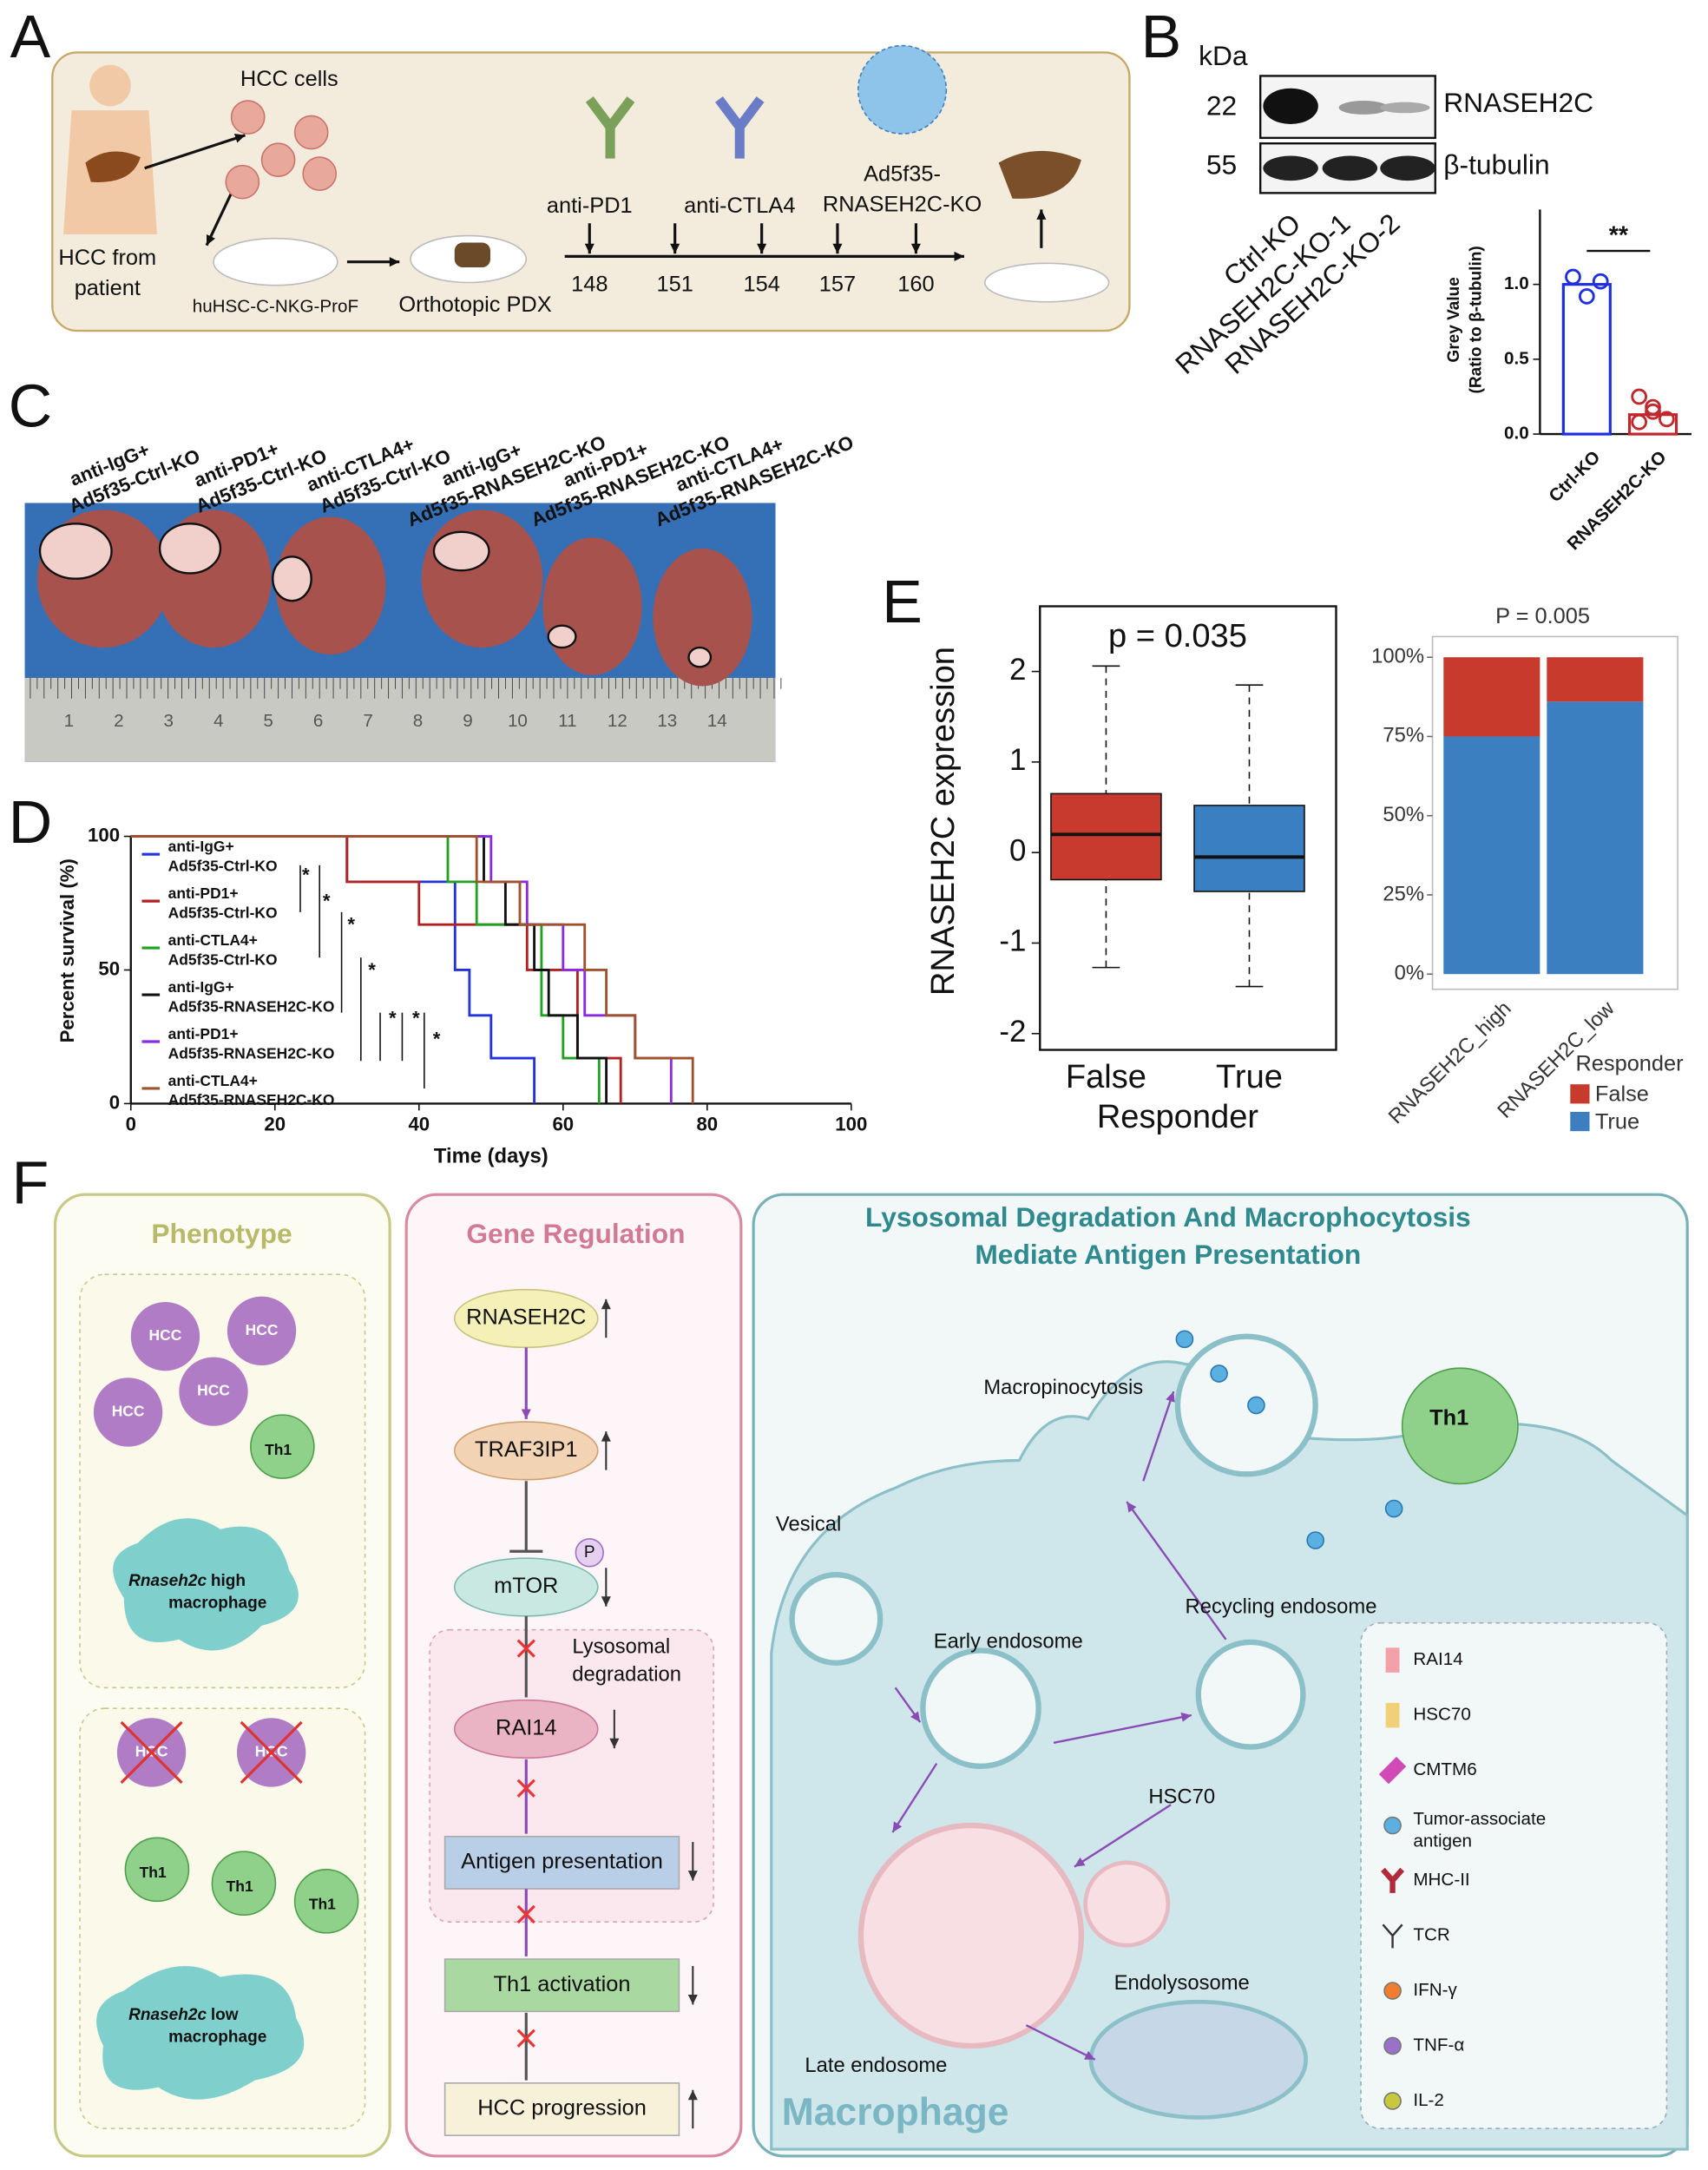  What do you see at coordinates (526, 1449) in the screenshot?
I see `label: TRAF3IP1` at bounding box center [526, 1449].